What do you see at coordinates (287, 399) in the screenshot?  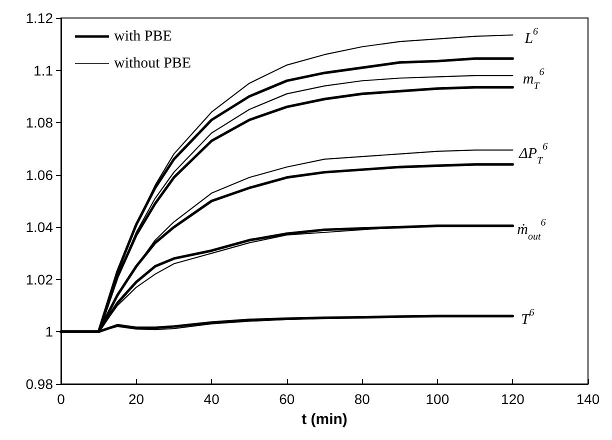 I see `x-tick-label: 60` at bounding box center [287, 399].